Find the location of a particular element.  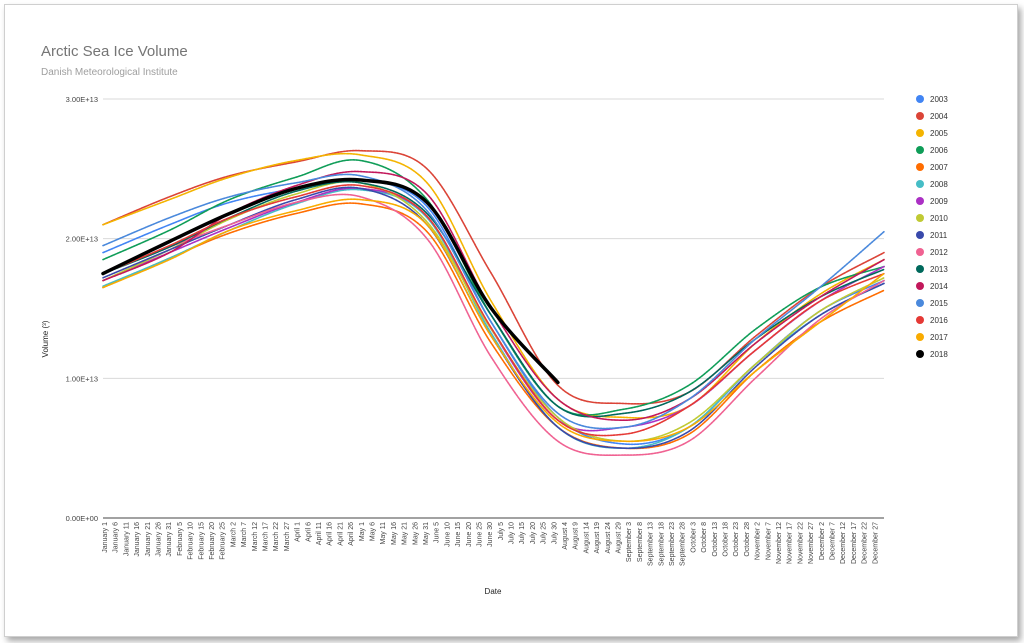

x-tick-label: July 30 is located at coordinates (554, 533).